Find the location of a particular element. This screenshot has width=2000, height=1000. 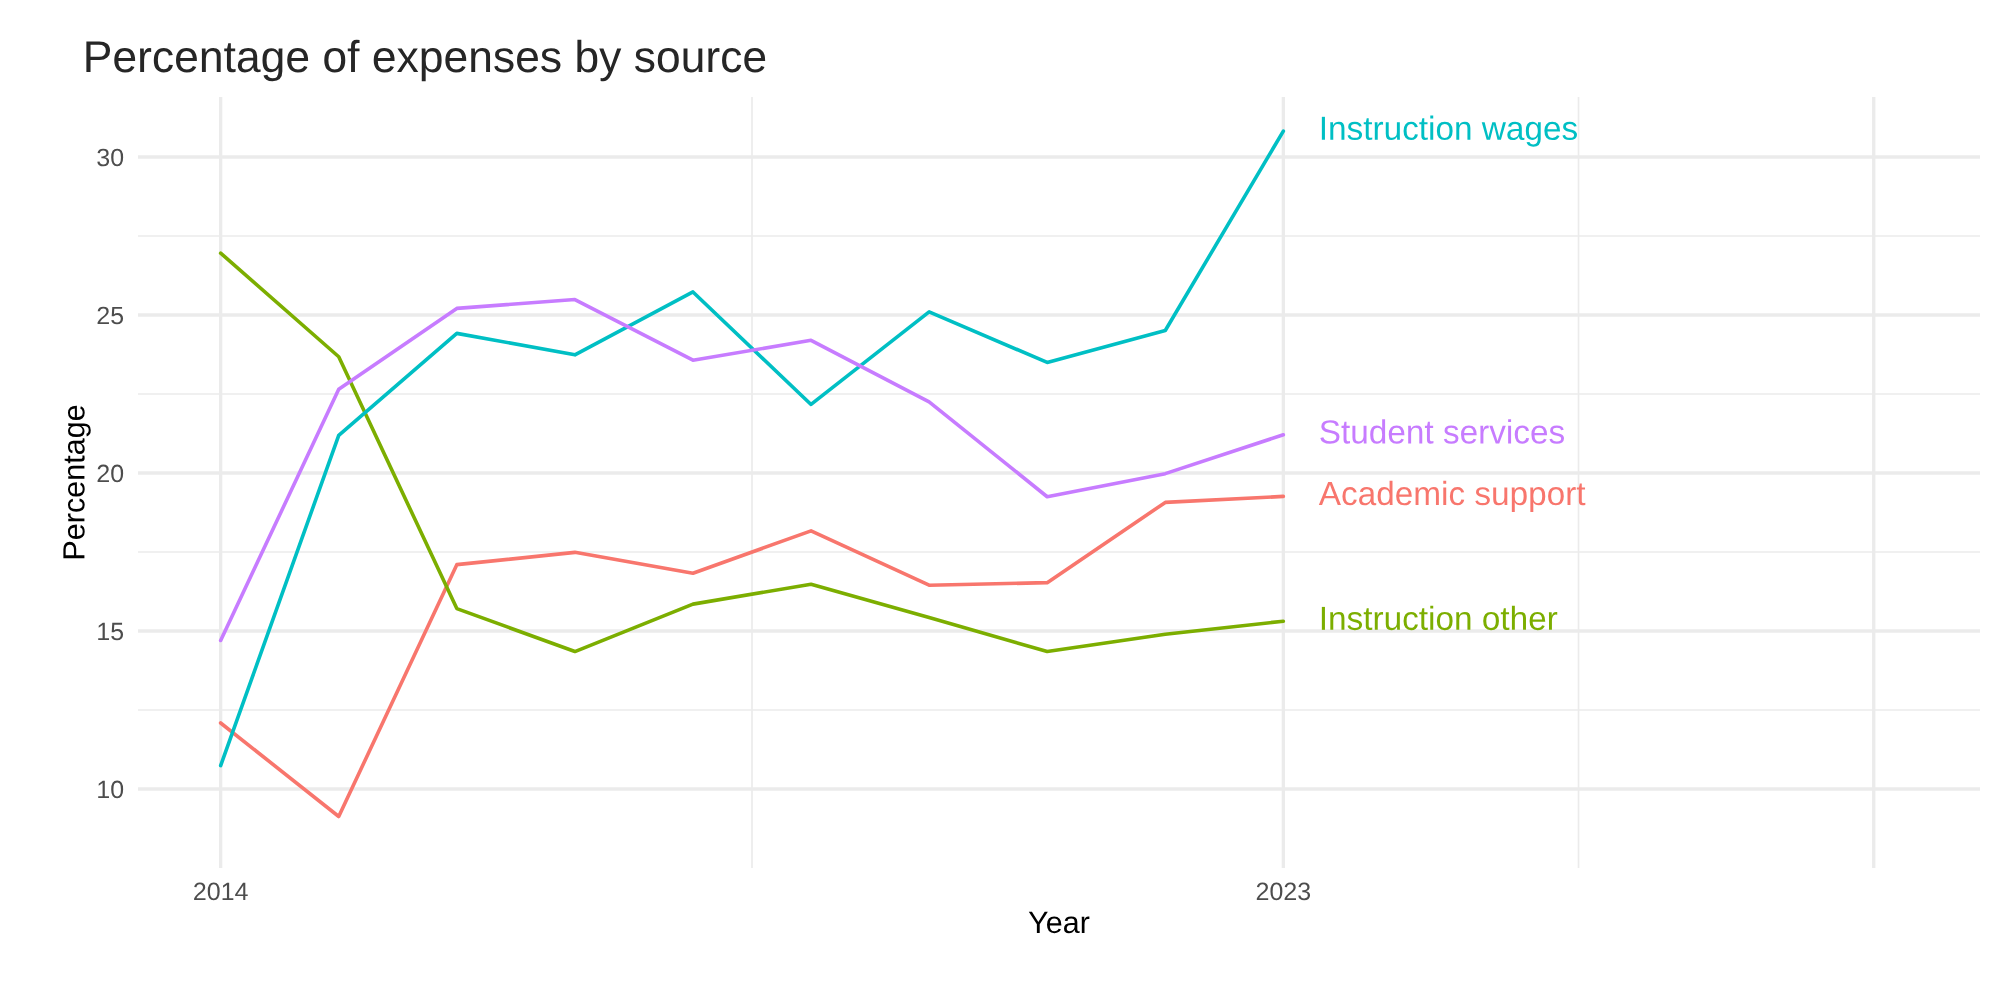

chart-title: Percentage of expenses by source is located at coordinates (426, 60).